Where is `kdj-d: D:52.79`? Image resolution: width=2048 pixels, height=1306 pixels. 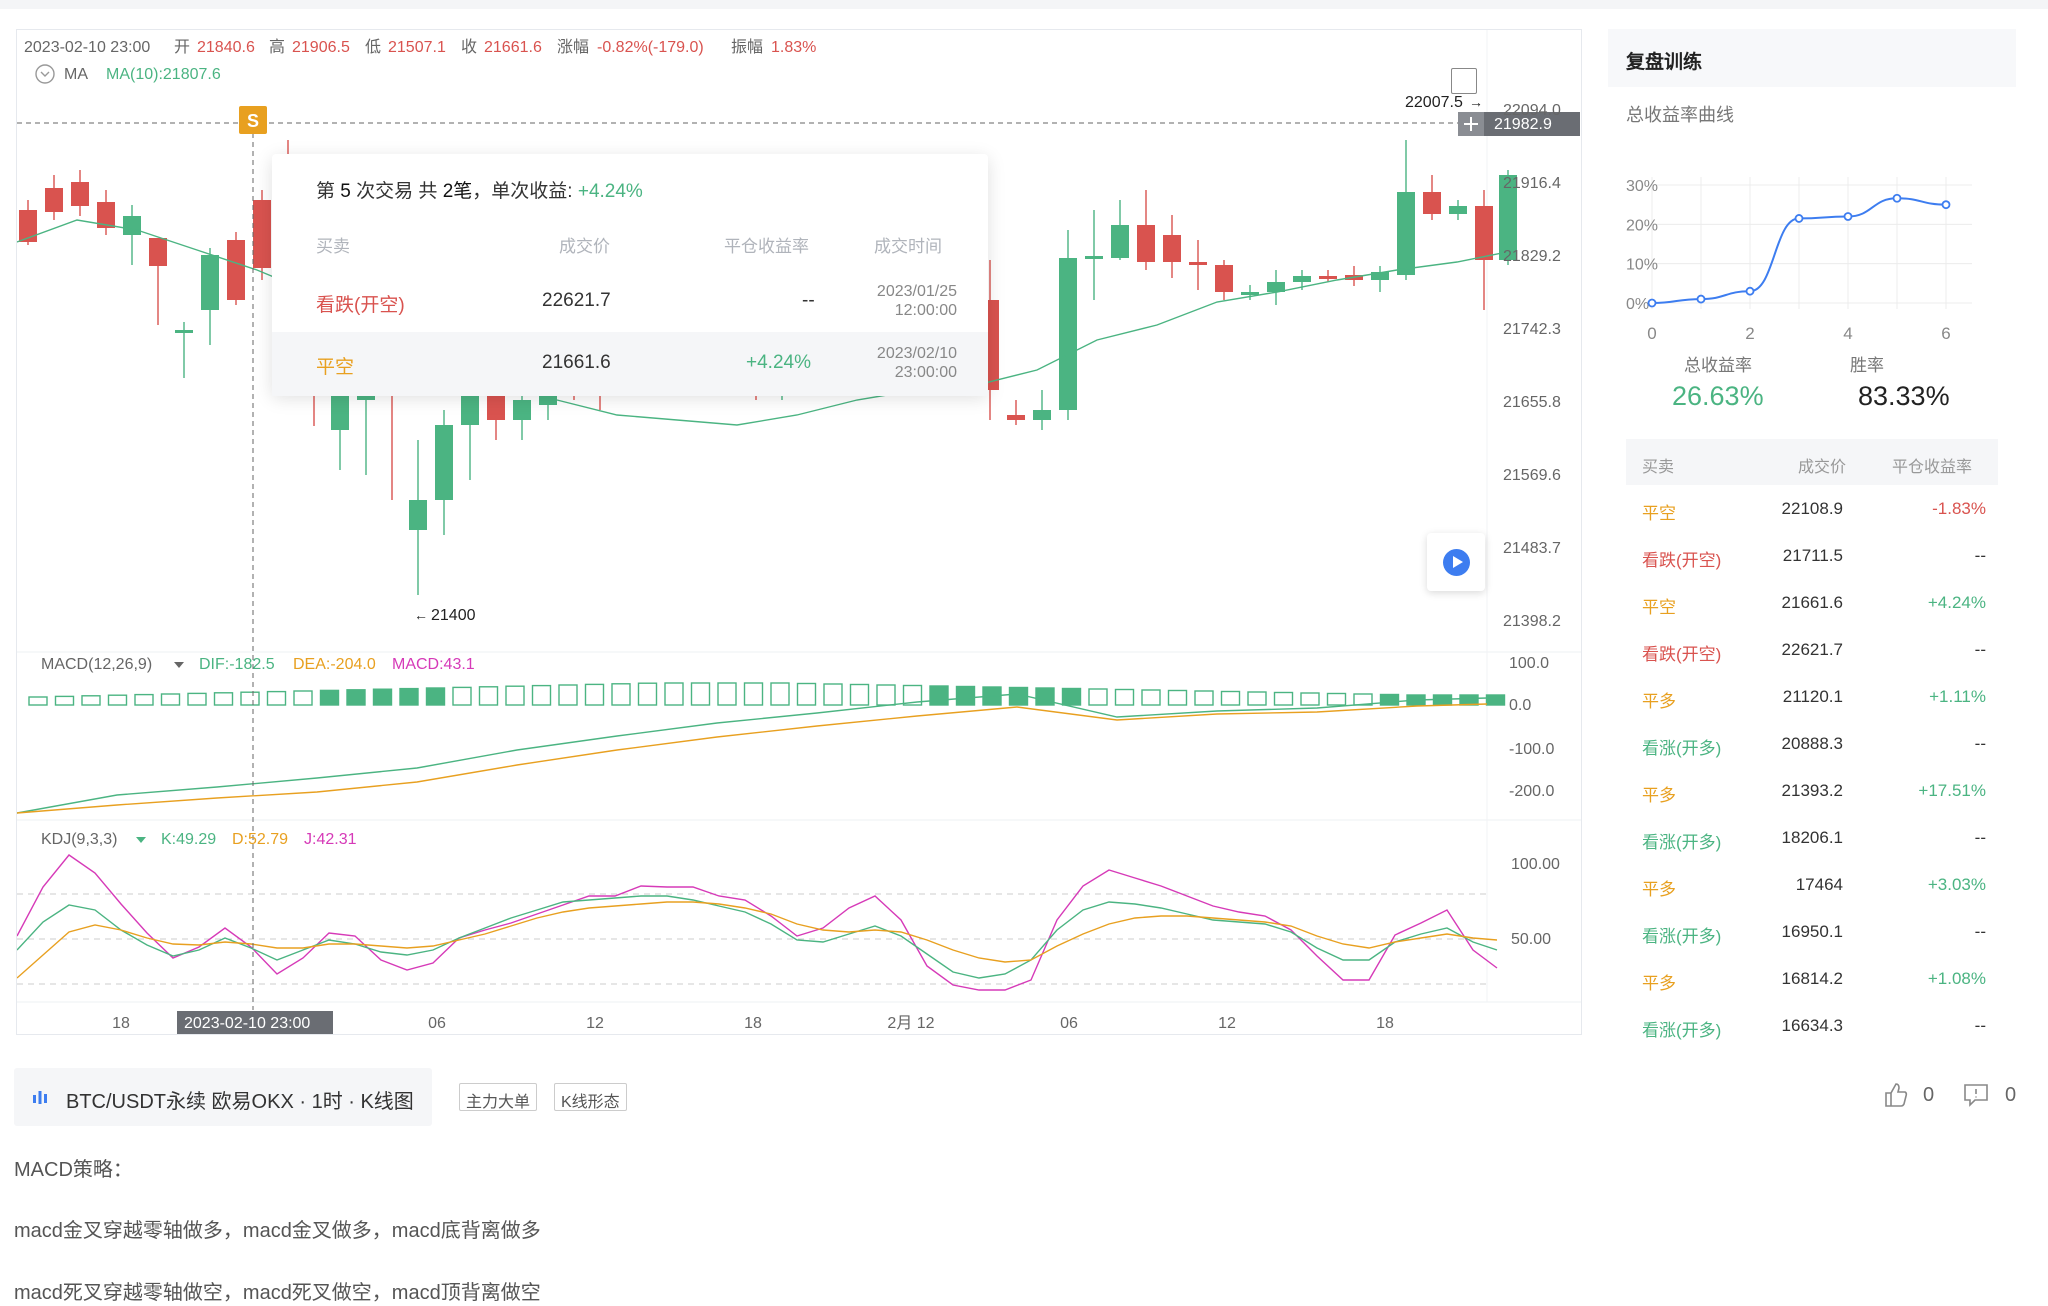 kdj-d: D:52.79 is located at coordinates (260, 839).